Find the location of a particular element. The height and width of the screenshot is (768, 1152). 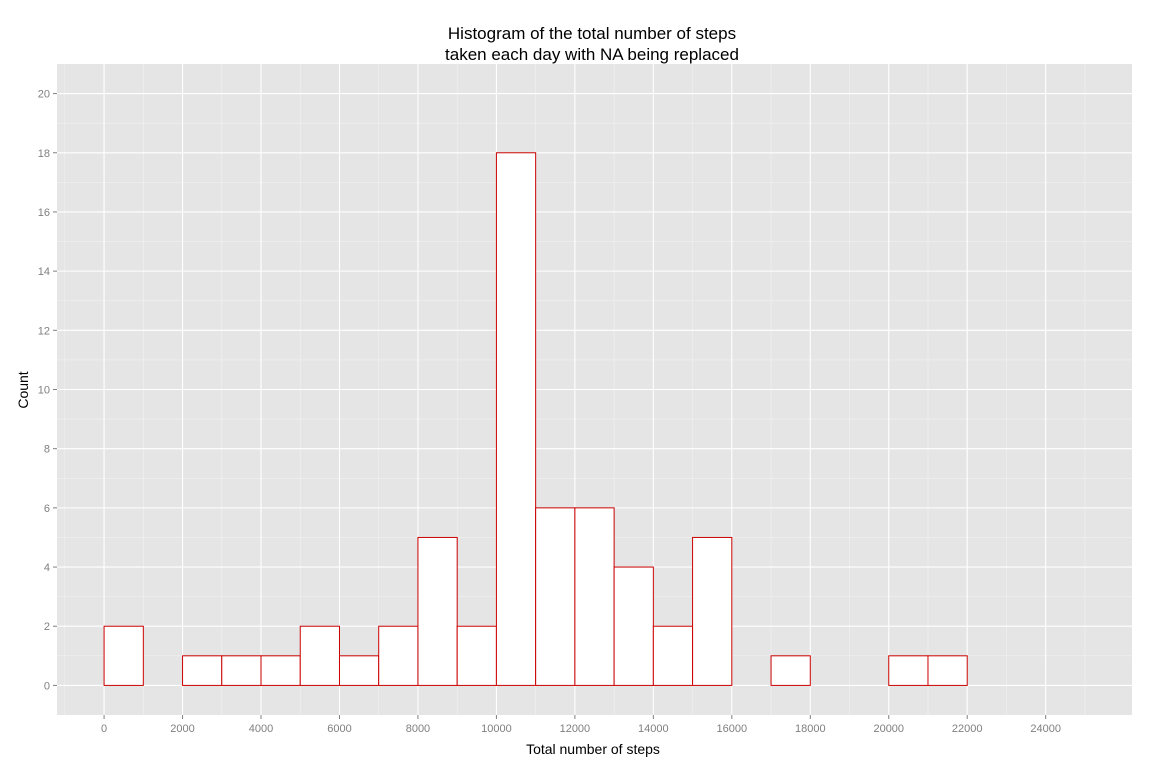

x-tick-label: 2000 is located at coordinates (182, 729).